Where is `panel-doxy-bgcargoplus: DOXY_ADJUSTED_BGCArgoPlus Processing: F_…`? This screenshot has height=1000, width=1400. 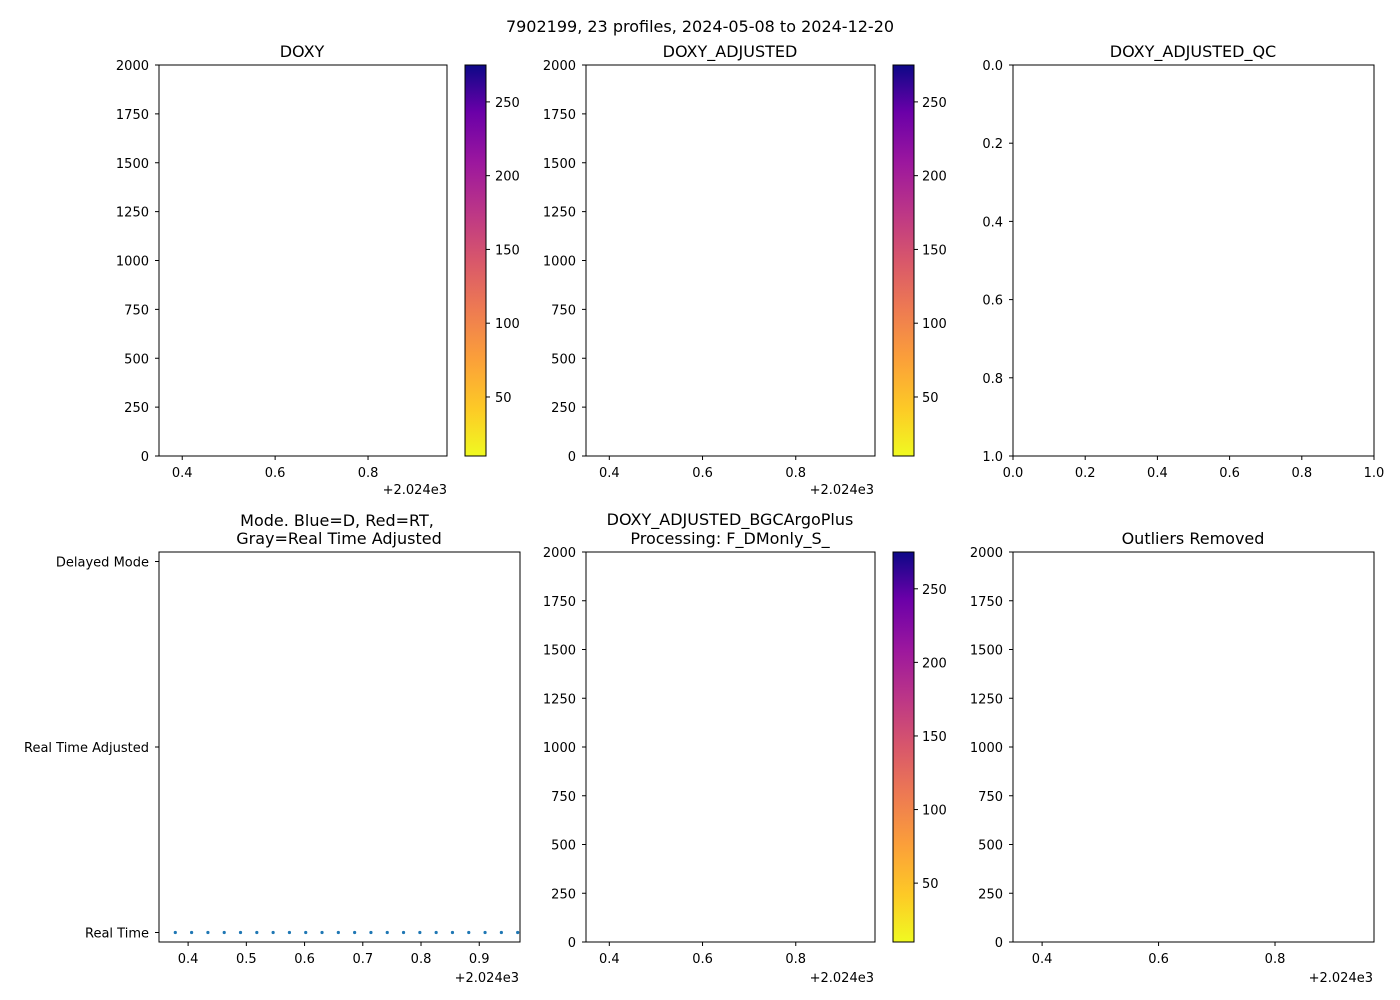 panel-doxy-bgcargoplus: DOXY_ADJUSTED_BGCArgoPlus Processing: F_… is located at coordinates (709, 748).